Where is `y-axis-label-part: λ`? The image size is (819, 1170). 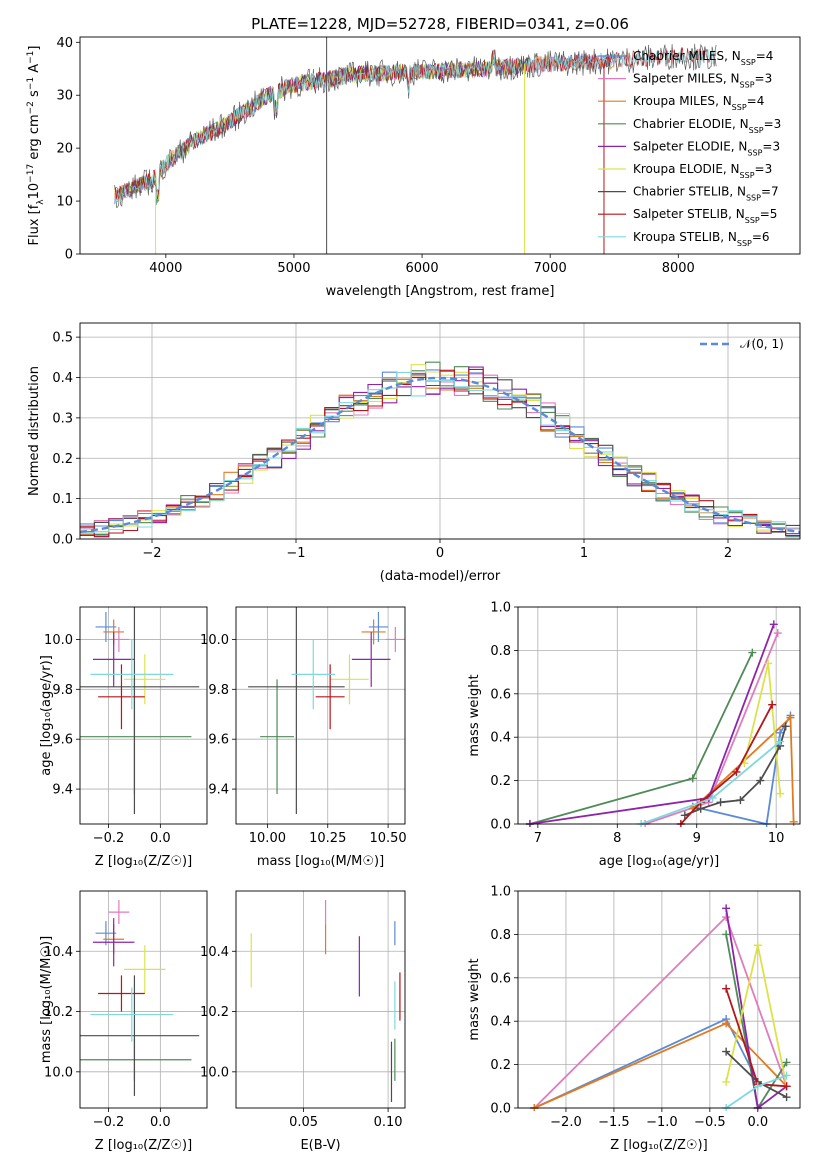 y-axis-label-part: λ is located at coordinates (41, 202).